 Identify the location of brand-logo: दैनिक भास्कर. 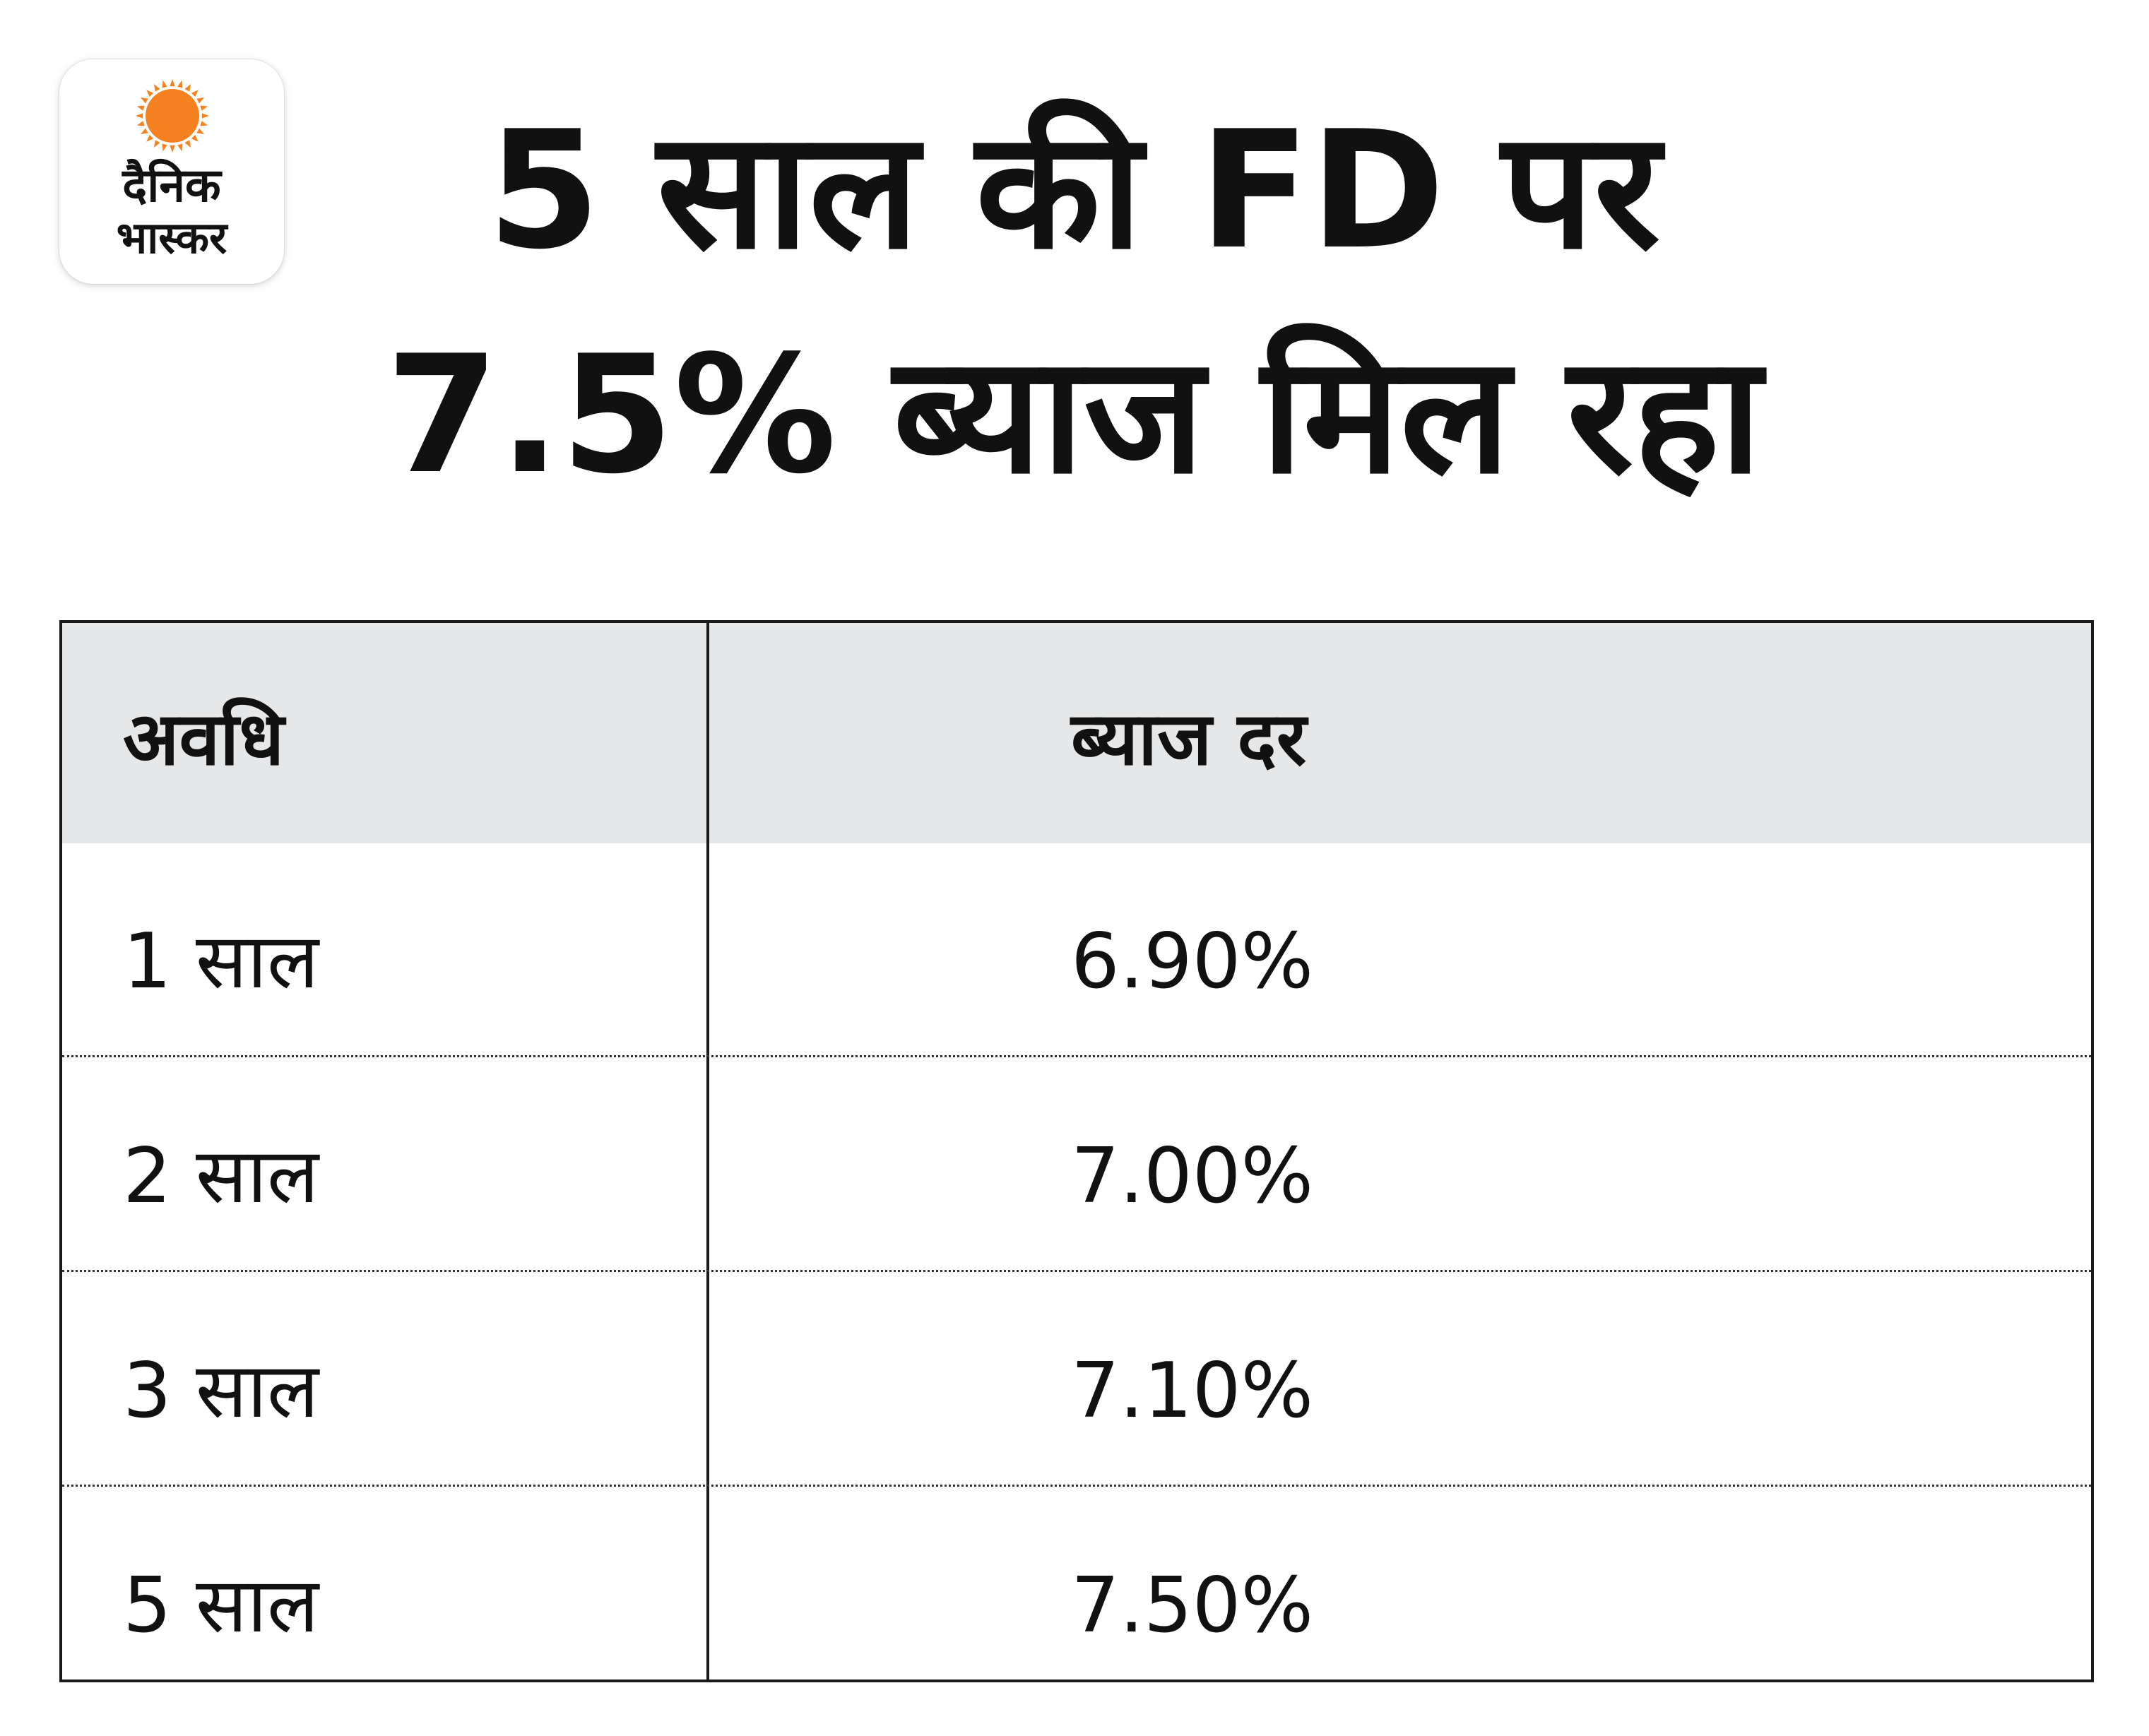
(171, 171).